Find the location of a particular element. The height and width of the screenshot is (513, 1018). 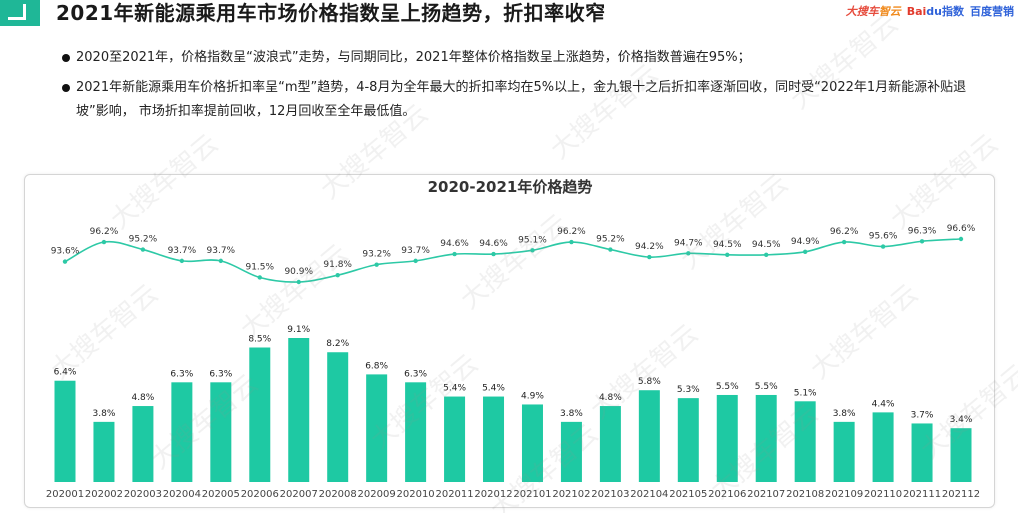

price-index-label-202012: 94.6% is located at coordinates (493, 244).